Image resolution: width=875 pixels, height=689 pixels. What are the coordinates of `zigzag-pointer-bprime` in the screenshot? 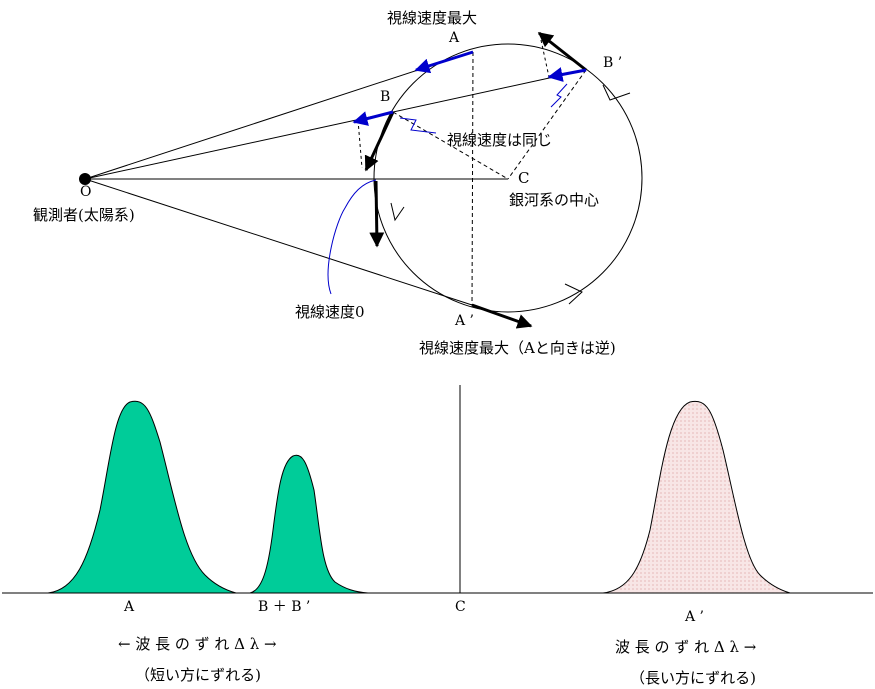 It's located at (559, 95).